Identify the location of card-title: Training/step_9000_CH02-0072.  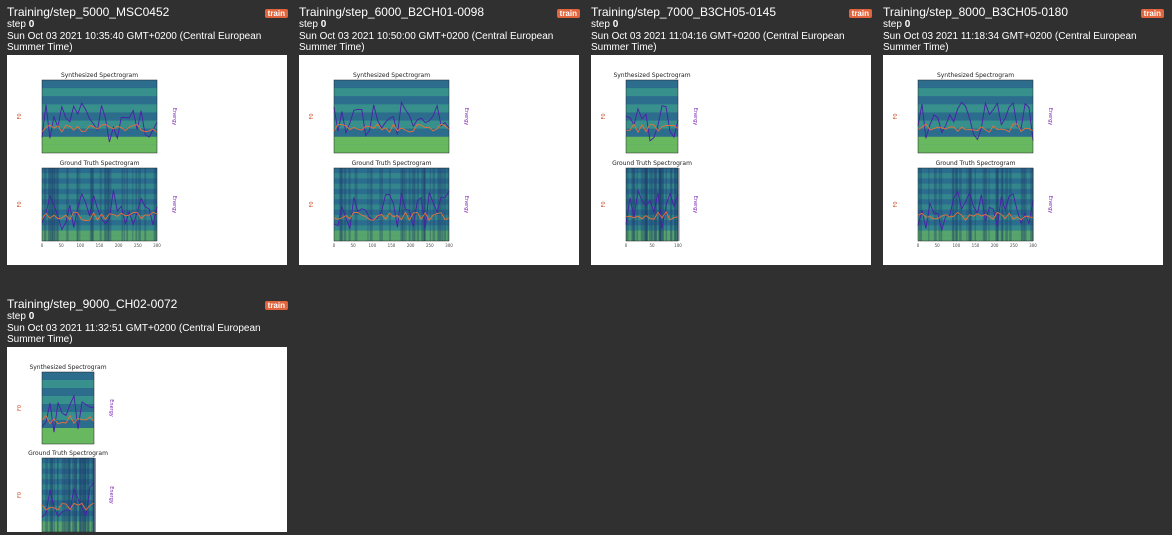
(92, 304).